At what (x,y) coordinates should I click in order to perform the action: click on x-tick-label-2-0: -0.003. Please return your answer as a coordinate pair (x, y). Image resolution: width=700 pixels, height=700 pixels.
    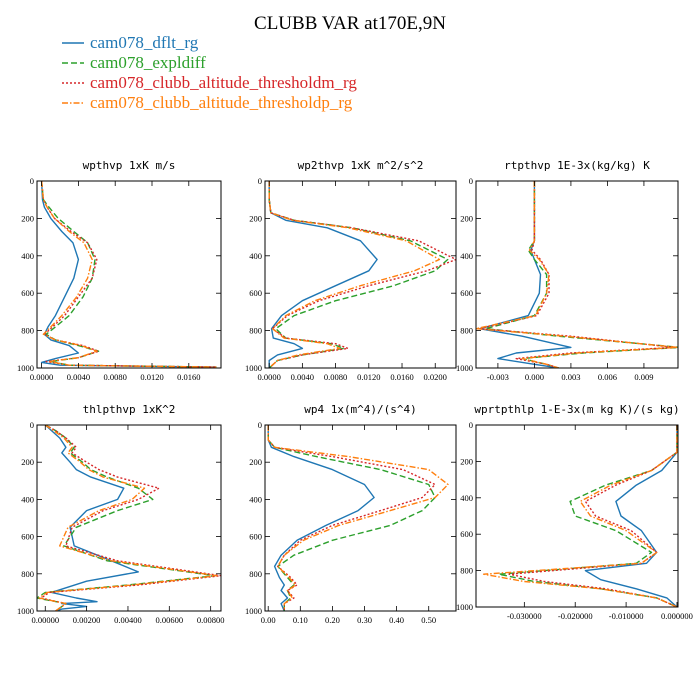
    Looking at the image, I should click on (498, 377).